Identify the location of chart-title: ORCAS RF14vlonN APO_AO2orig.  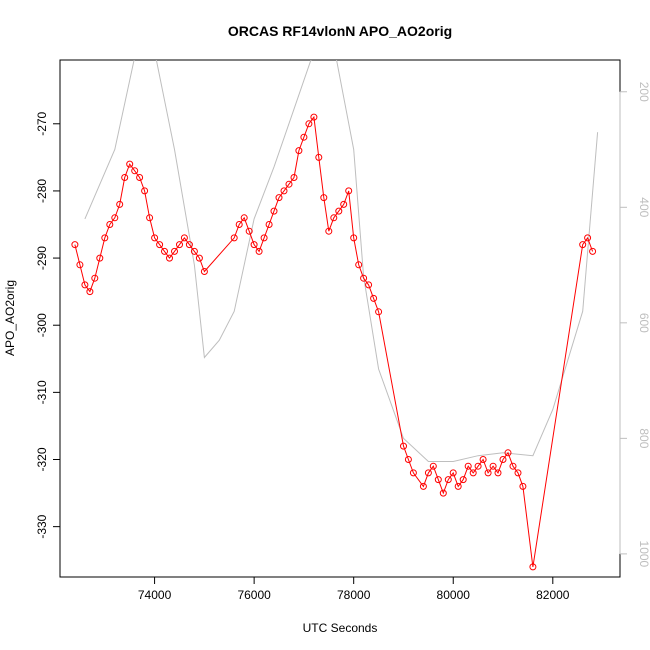
(340, 31).